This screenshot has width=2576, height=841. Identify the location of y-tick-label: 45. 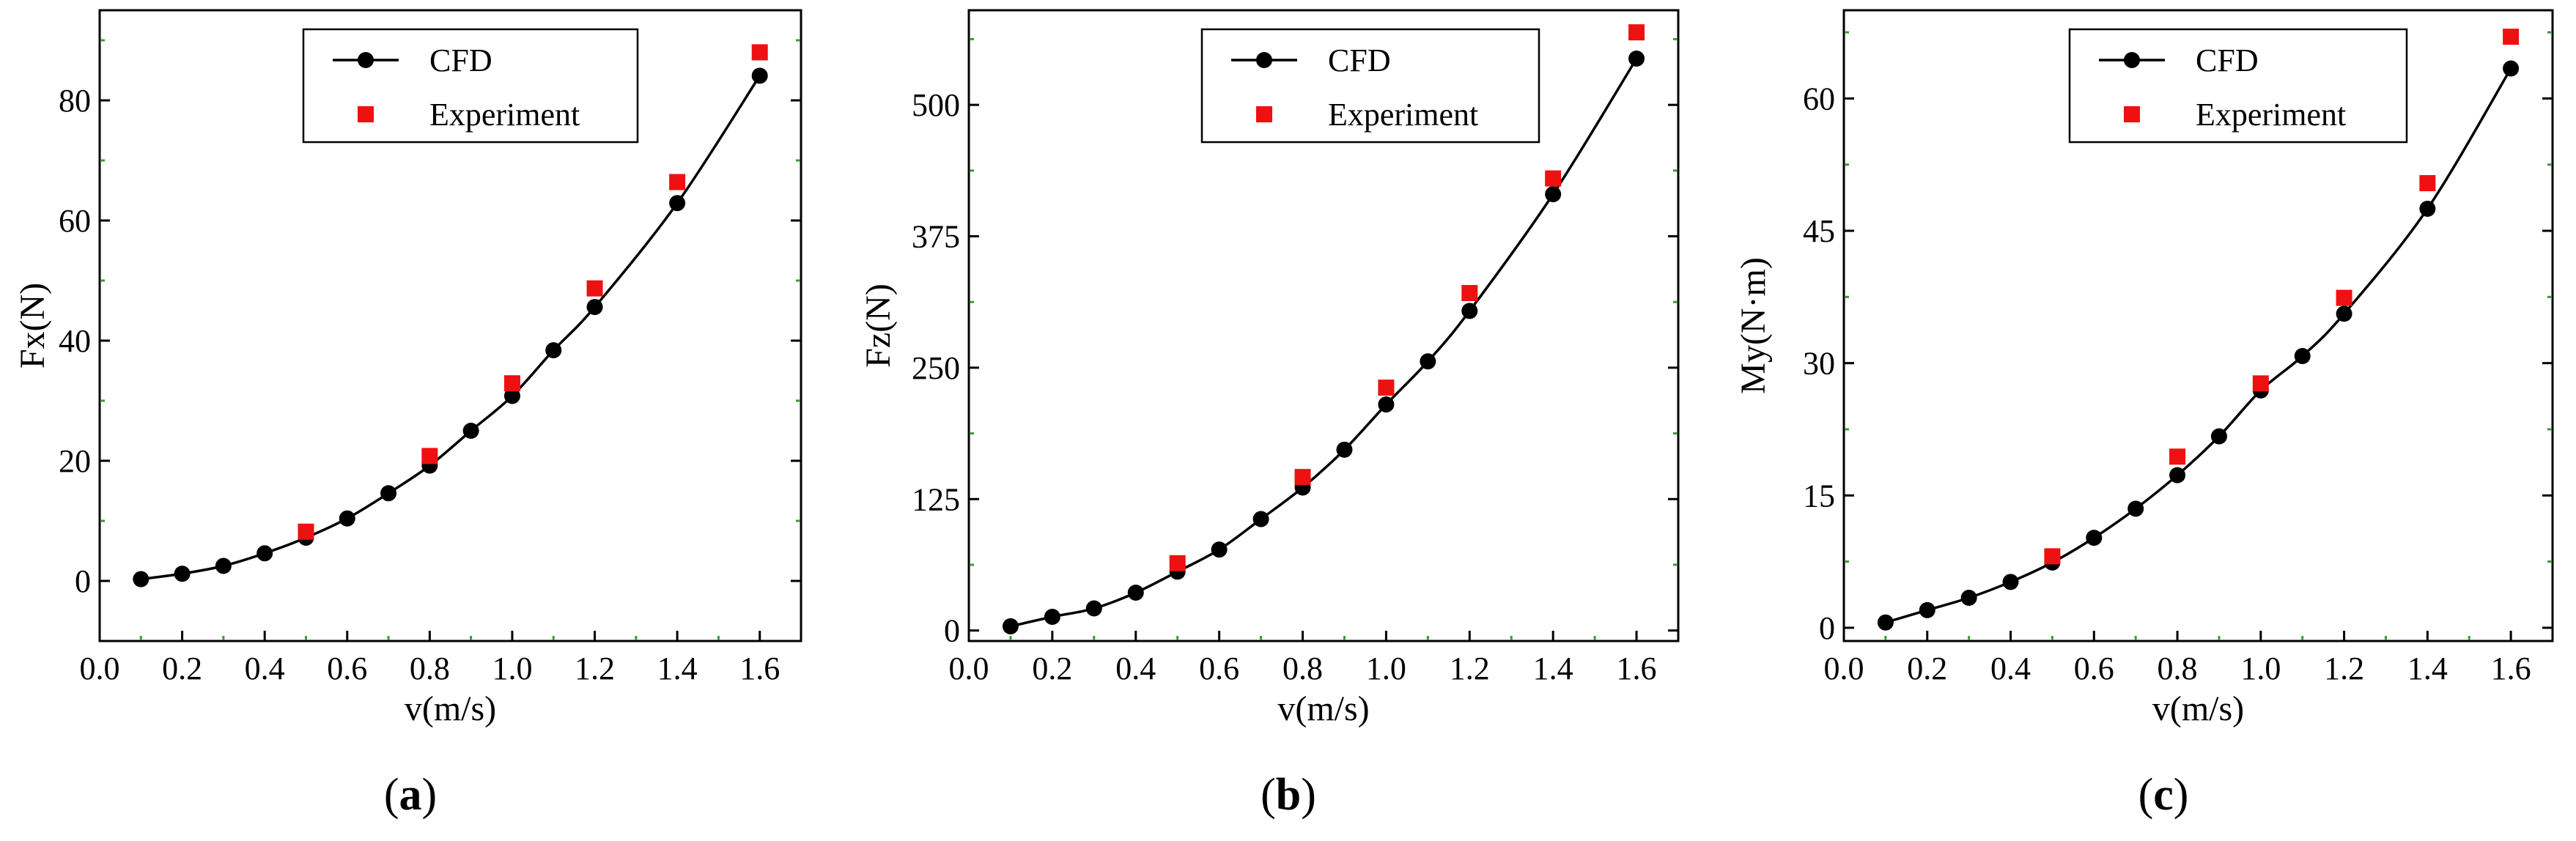
(1819, 231).